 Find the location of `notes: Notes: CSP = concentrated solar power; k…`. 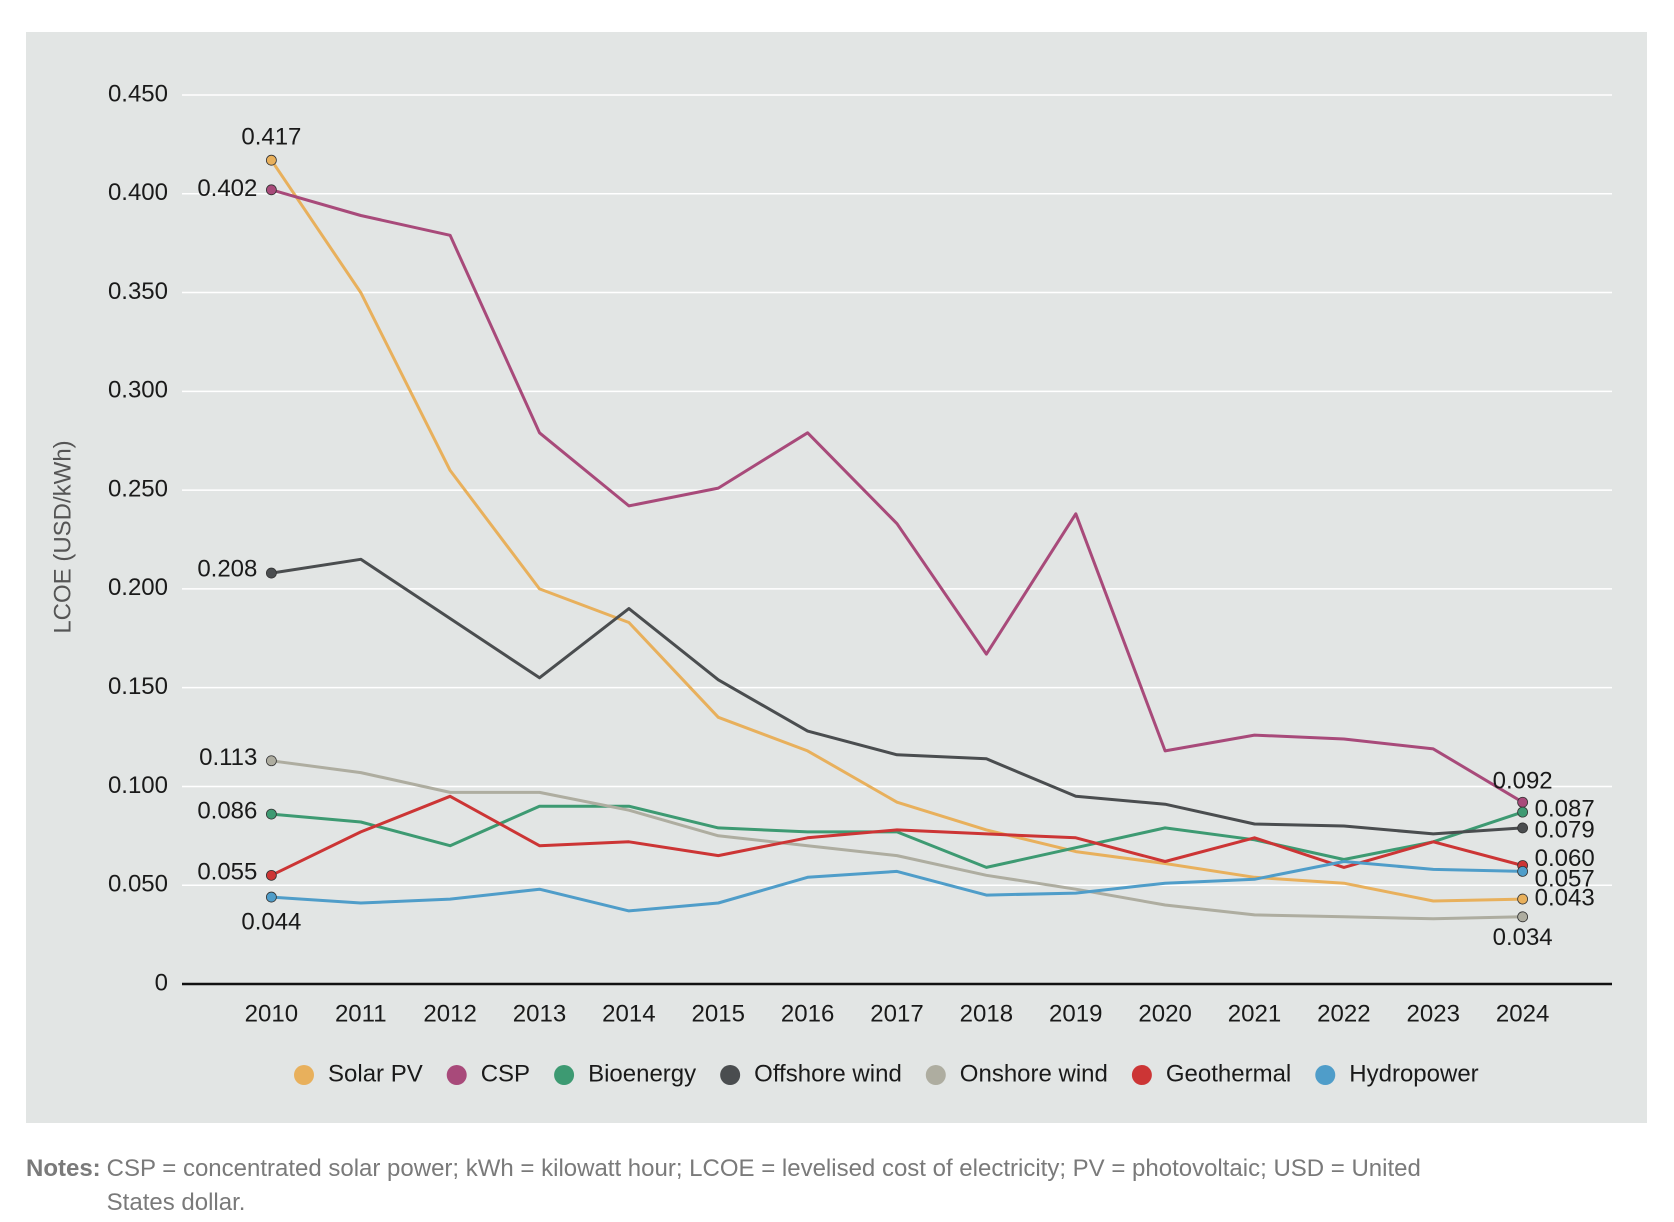

notes: Notes: CSP = concentrated solar power; k… is located at coordinates (746, 1186).